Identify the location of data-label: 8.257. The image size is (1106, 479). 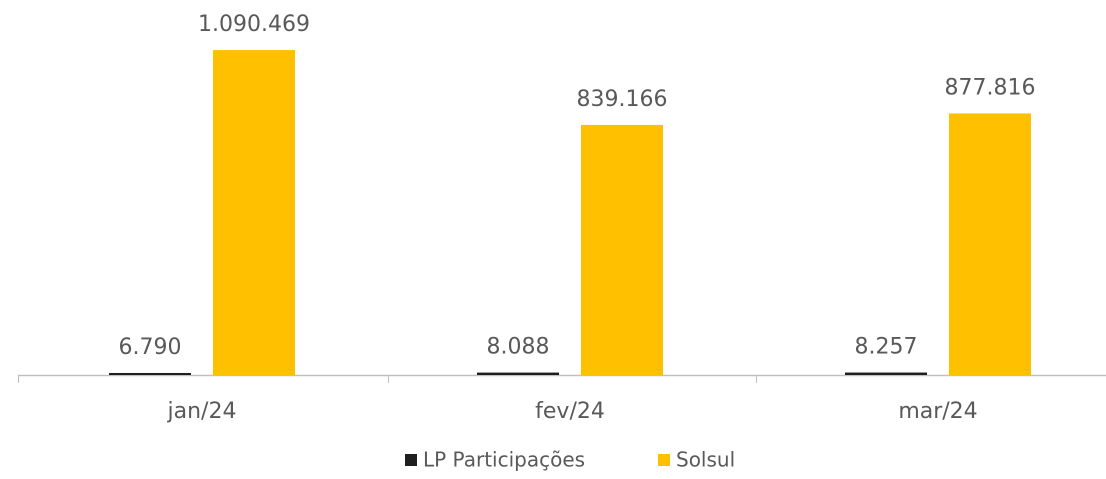
(886, 347).